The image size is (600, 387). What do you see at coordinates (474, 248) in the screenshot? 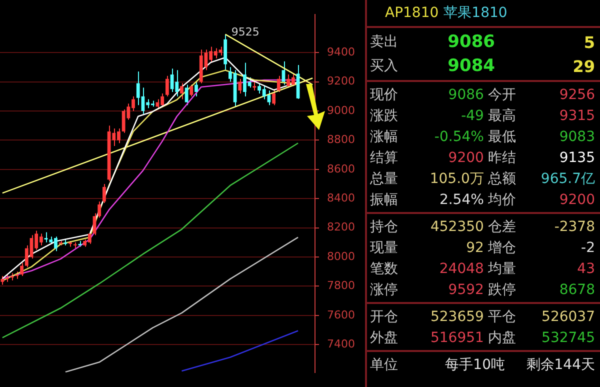
I see `text: 92` at bounding box center [474, 248].